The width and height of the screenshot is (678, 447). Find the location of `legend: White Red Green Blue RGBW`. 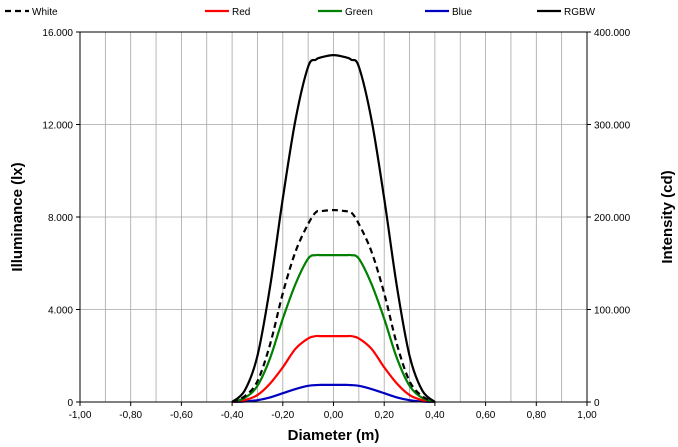

legend: White Red Green Blue RGBW is located at coordinates (300, 12).